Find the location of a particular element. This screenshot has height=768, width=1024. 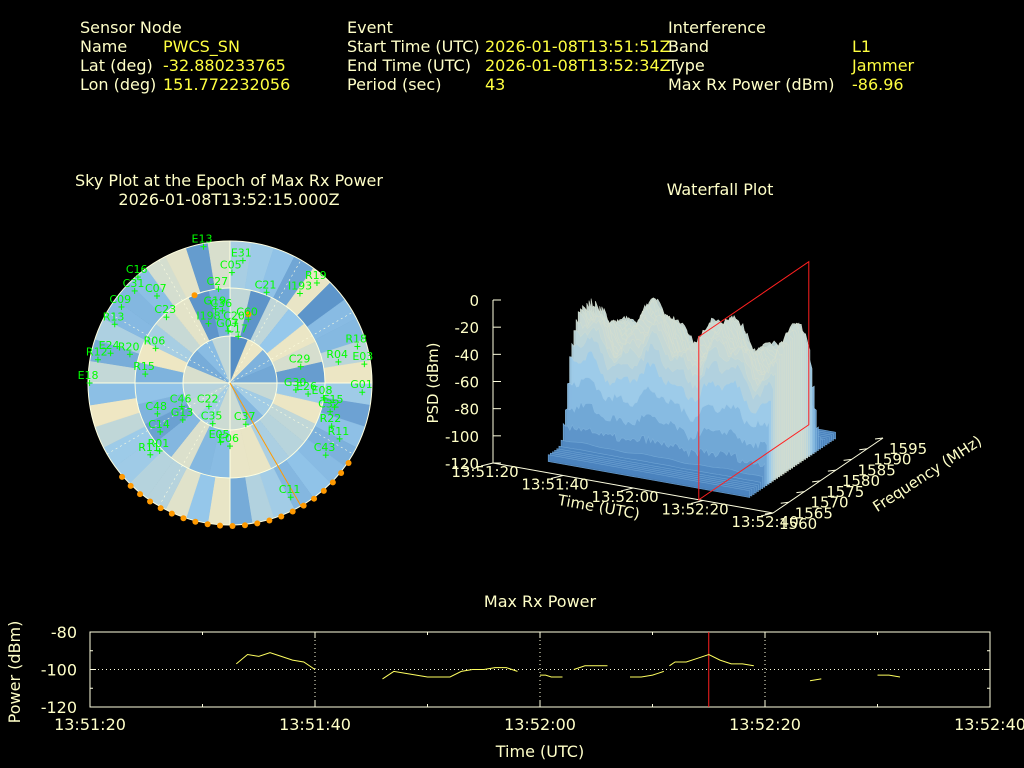

sky-direction-line is located at coordinates (265, 444).